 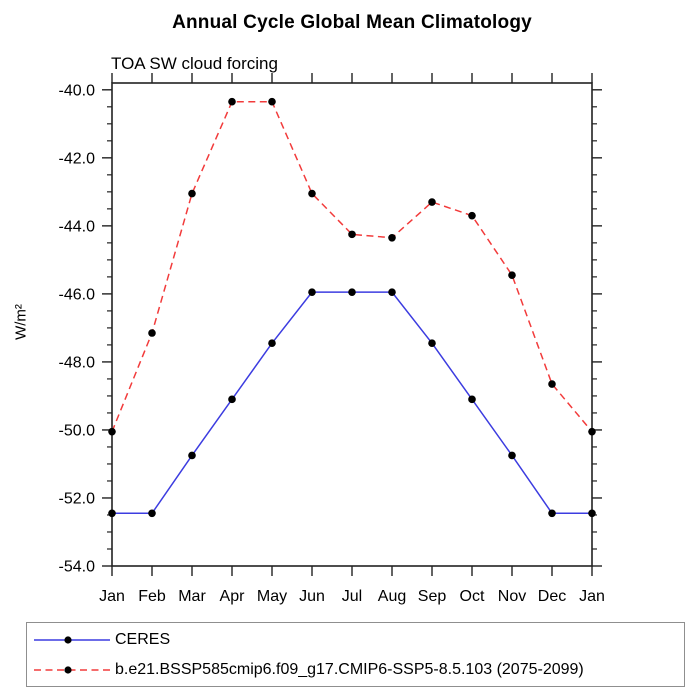 I want to click on chart-subtitle: TOA SW cloud forcing, so click(x=194, y=63).